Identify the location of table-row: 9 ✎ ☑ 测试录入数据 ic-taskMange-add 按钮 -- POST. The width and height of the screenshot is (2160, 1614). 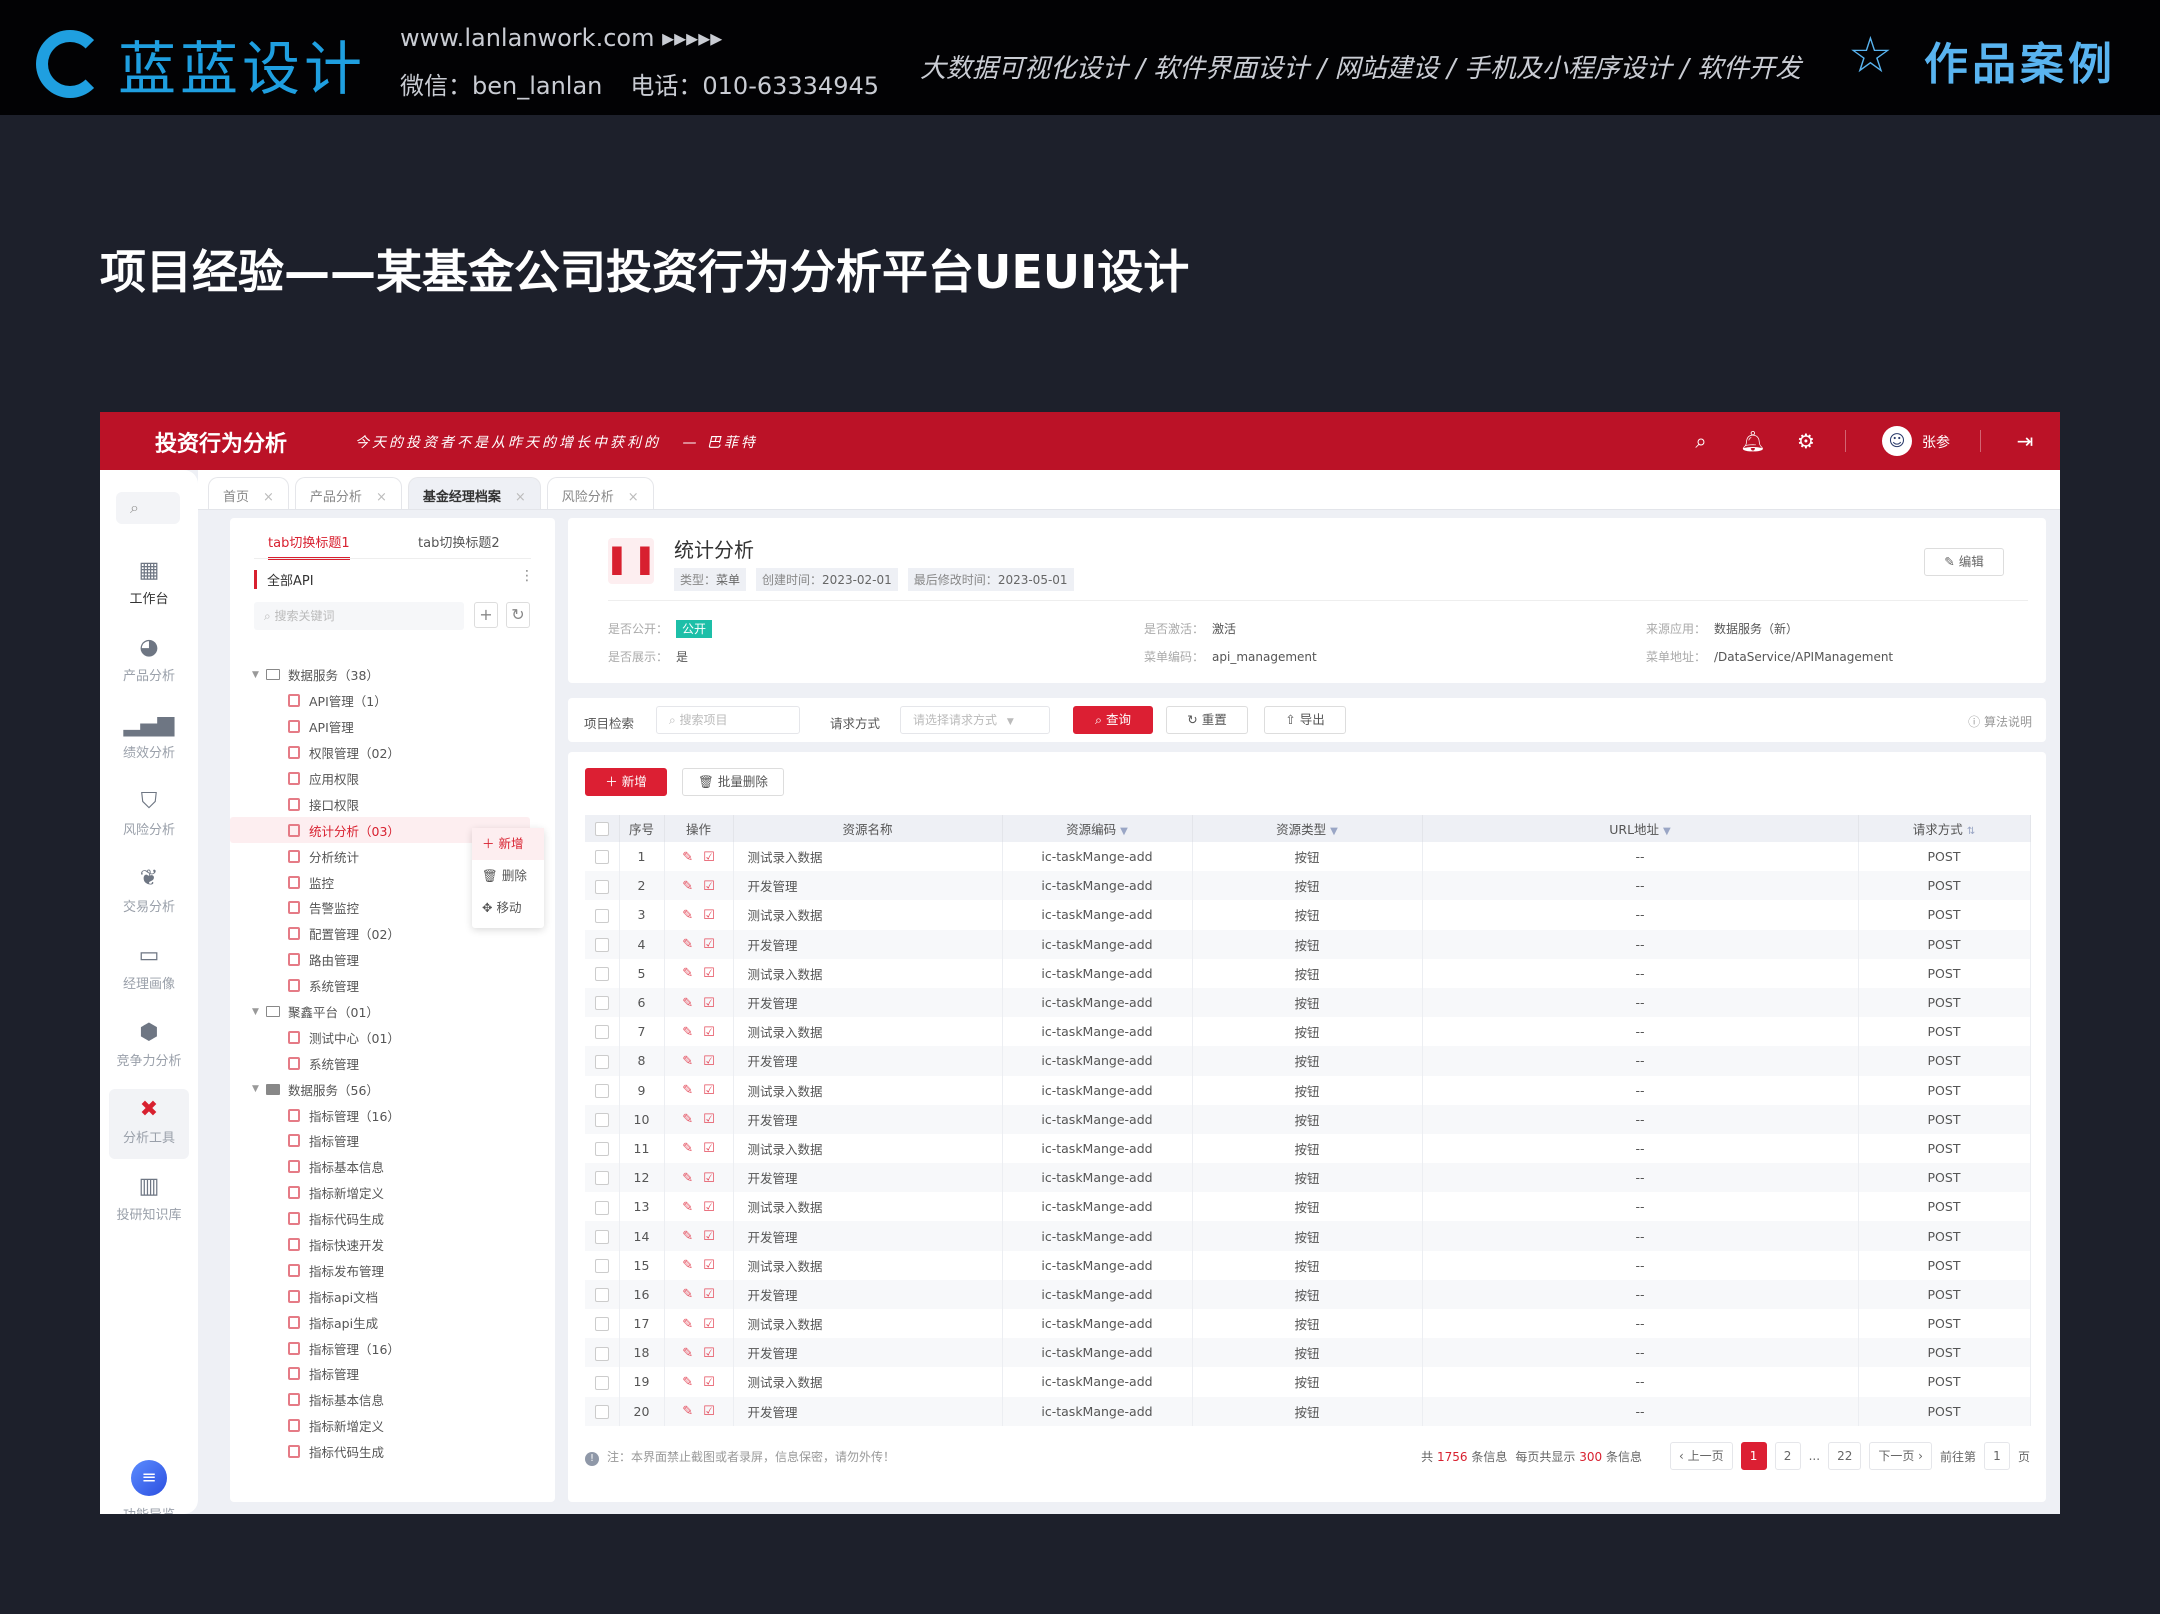
(1308, 1090).